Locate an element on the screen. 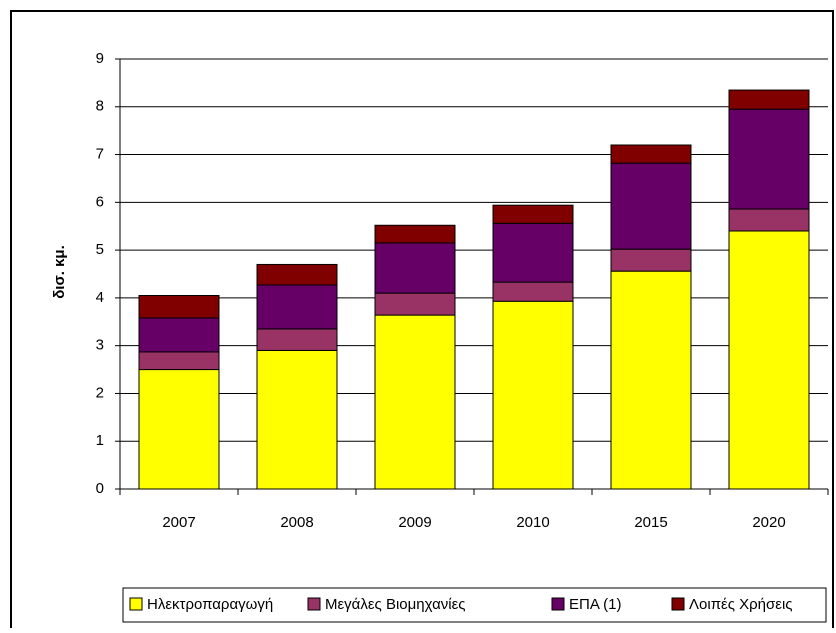  y-tick-label: 4 is located at coordinates (100, 297).